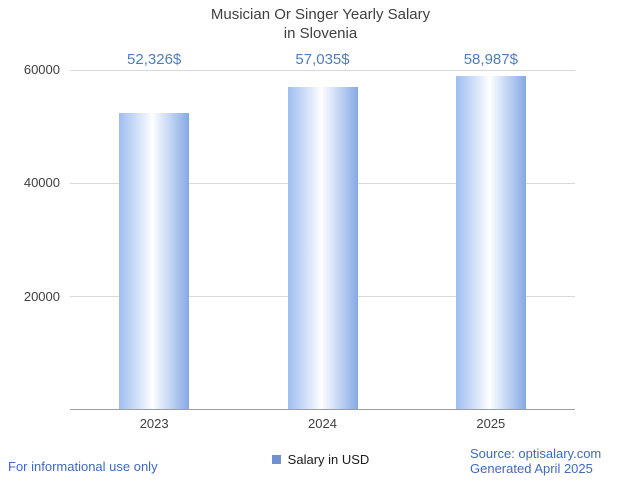  Describe the element at coordinates (31, 236) in the screenshot. I see `y-axis: 20000 40000 60000` at that location.